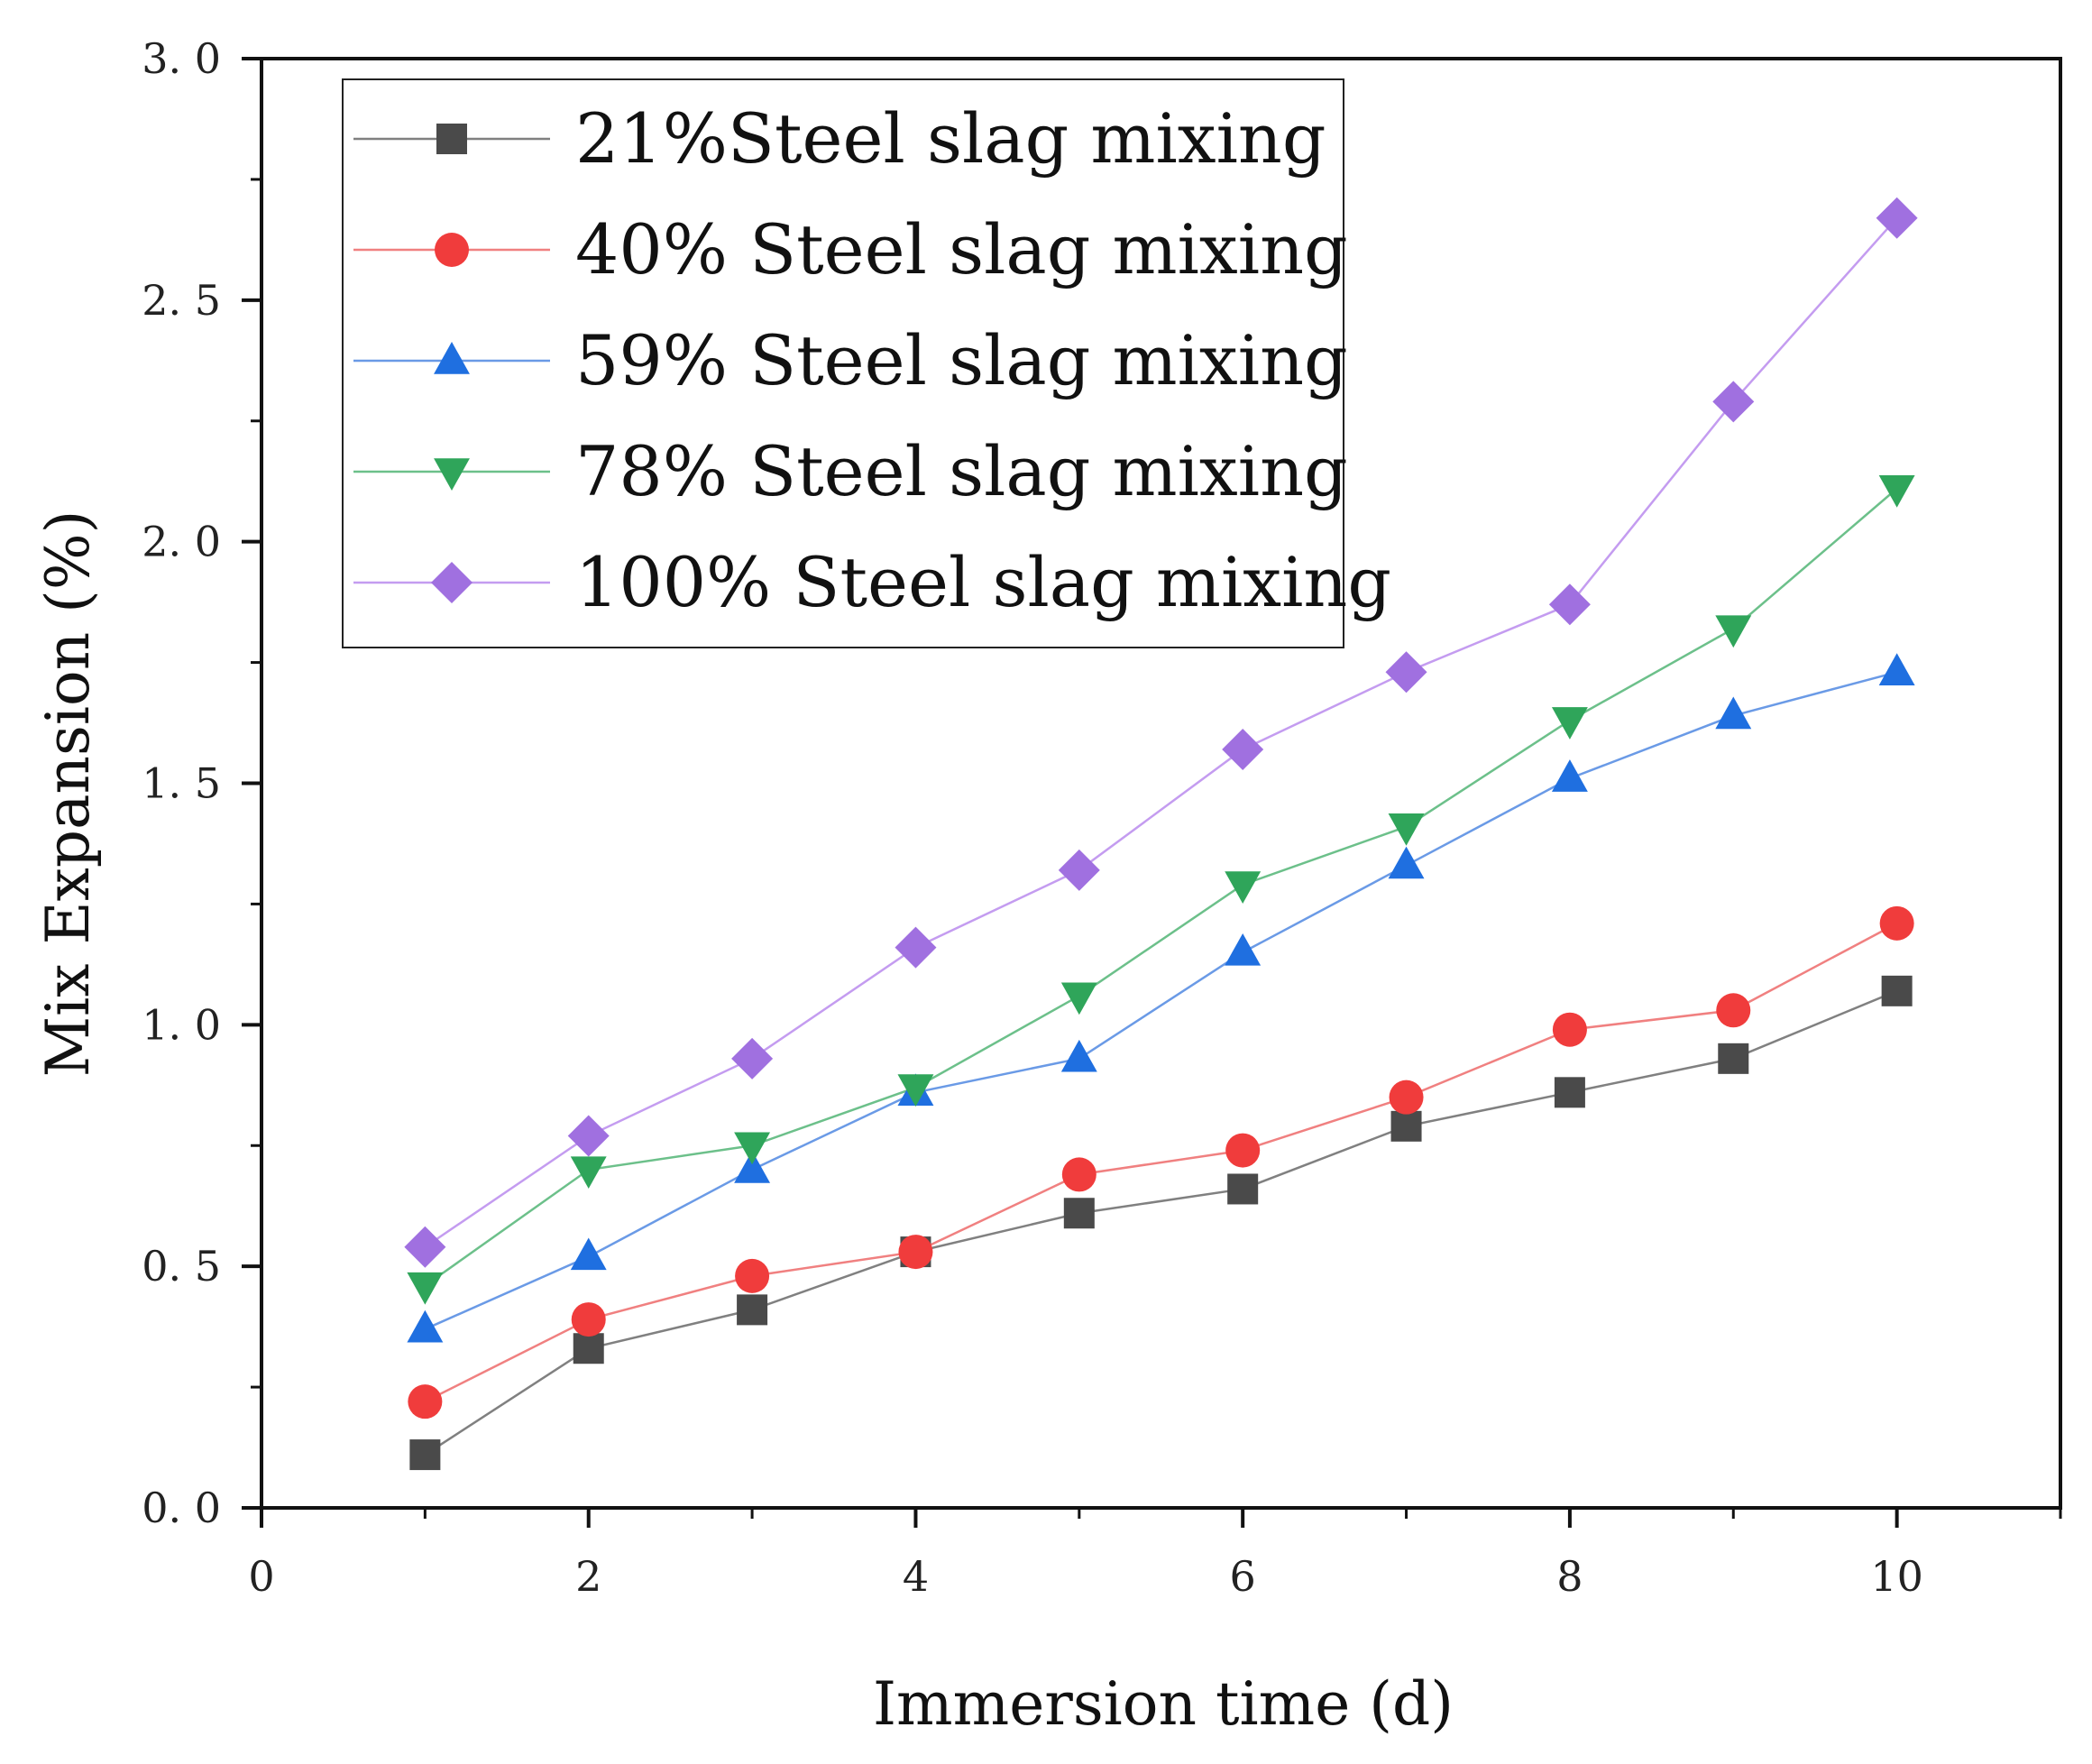 This screenshot has width=2092, height=1764. I want to click on legend-label: 100% Steel slag mixing, so click(983, 582).